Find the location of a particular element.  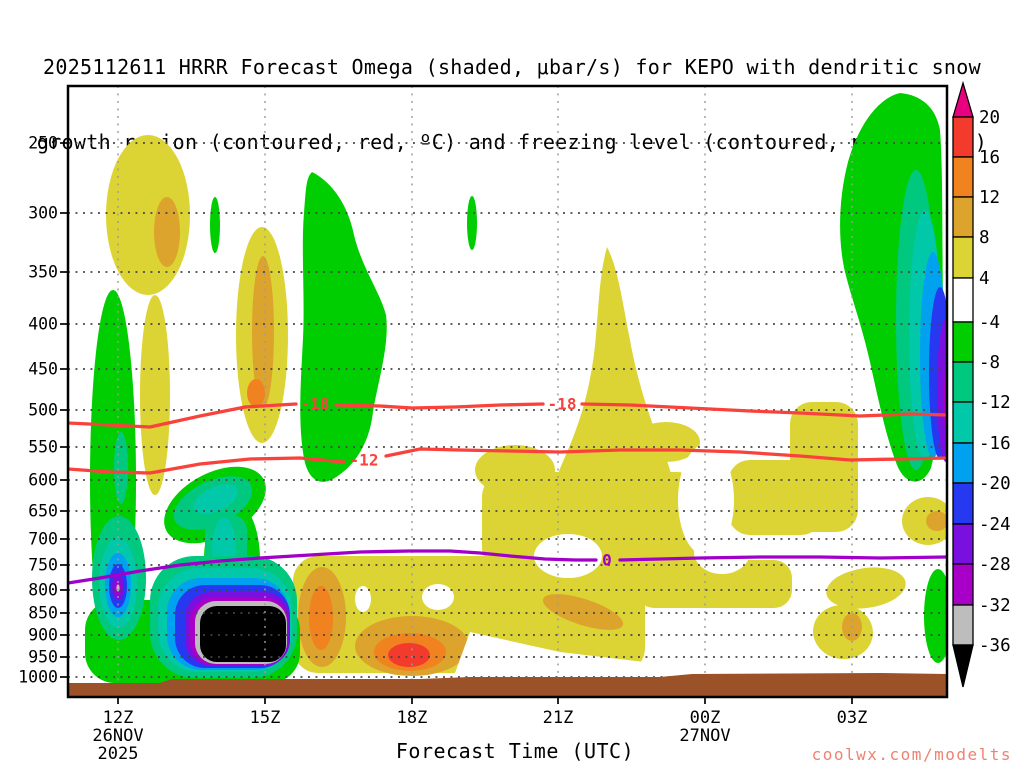

colorbar-label--36: -36 is located at coordinates (995, 646).